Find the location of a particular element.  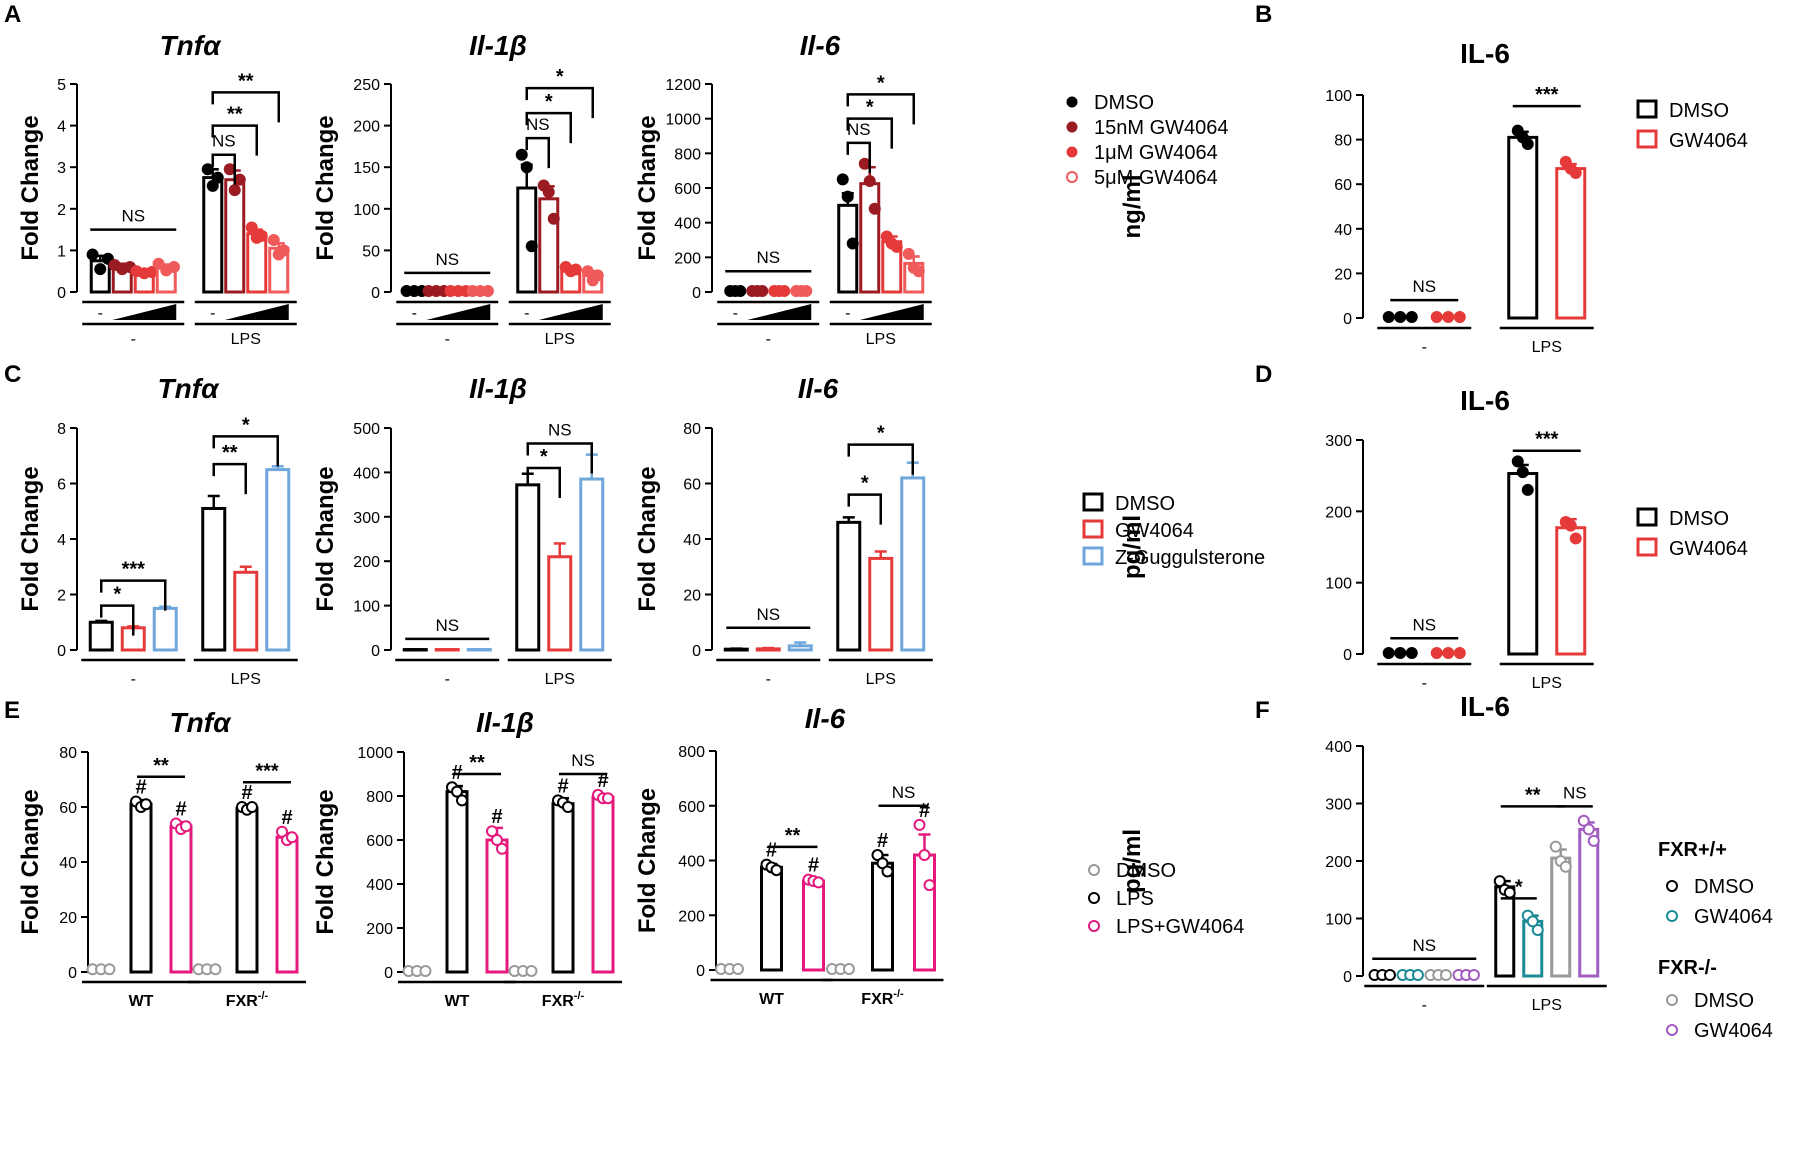

significance-label: *** is located at coordinates (1547, 95).